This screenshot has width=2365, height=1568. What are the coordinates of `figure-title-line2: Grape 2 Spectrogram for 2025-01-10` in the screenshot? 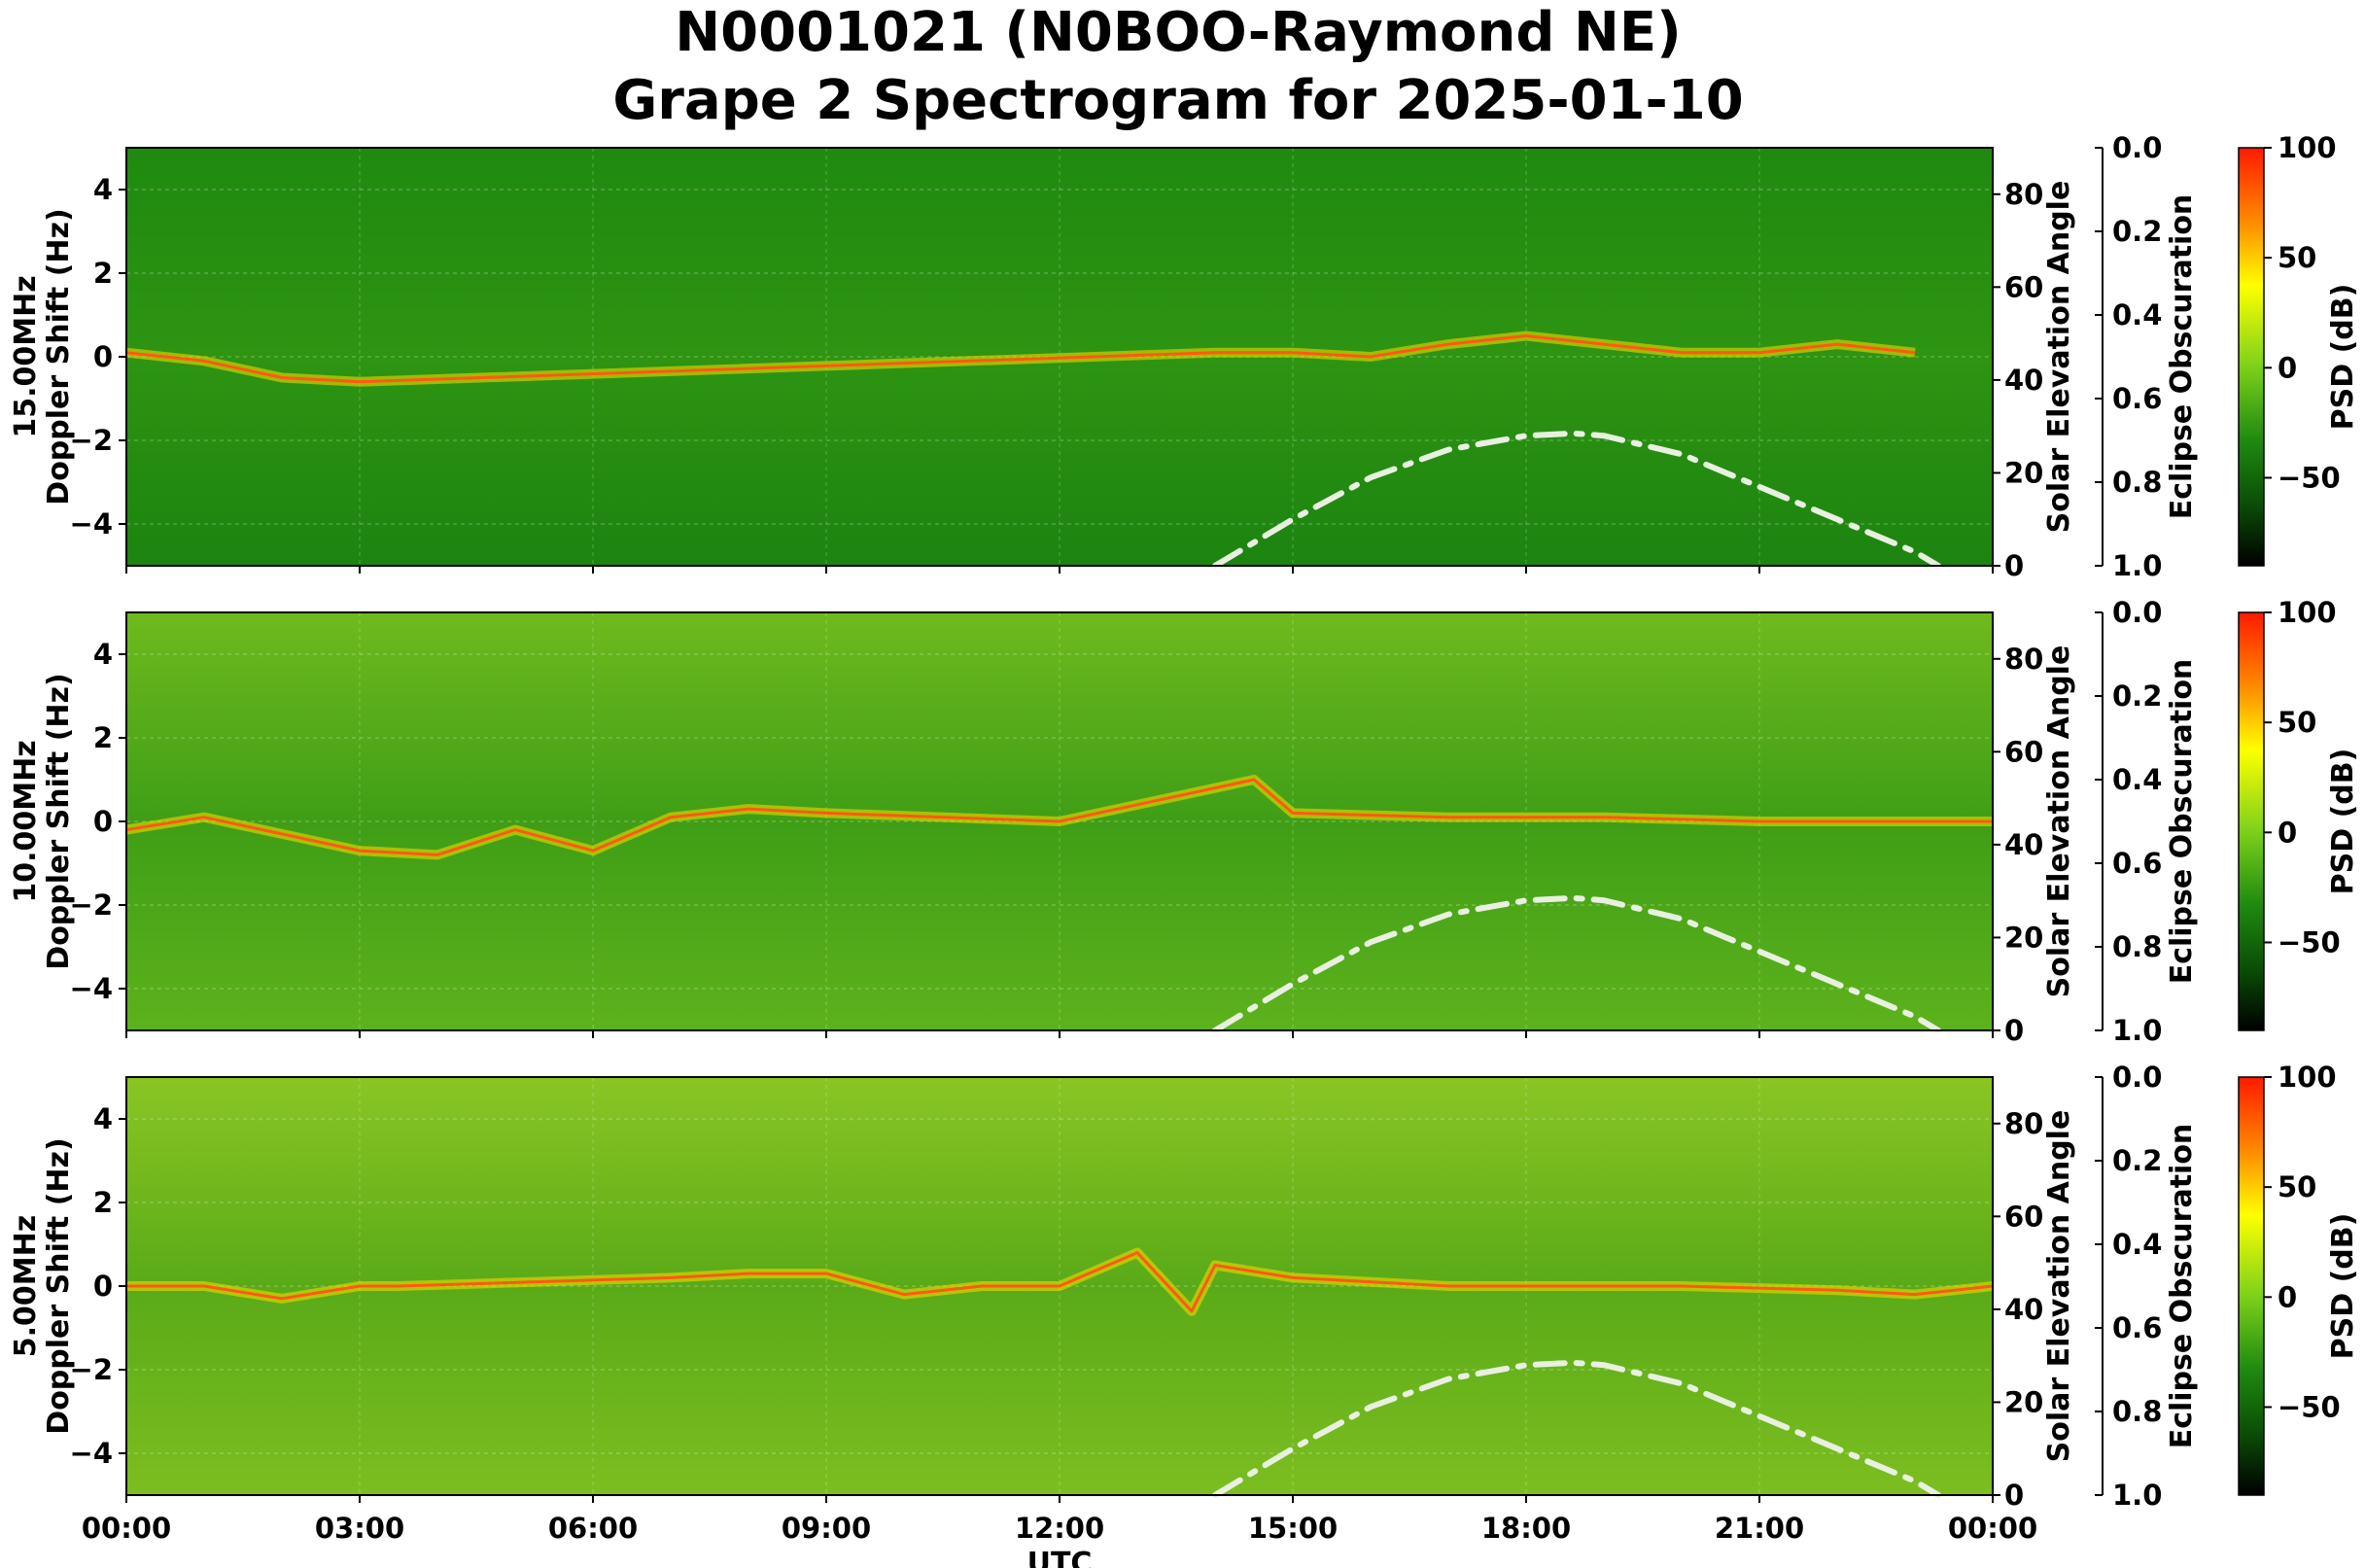 It's located at (1177, 100).